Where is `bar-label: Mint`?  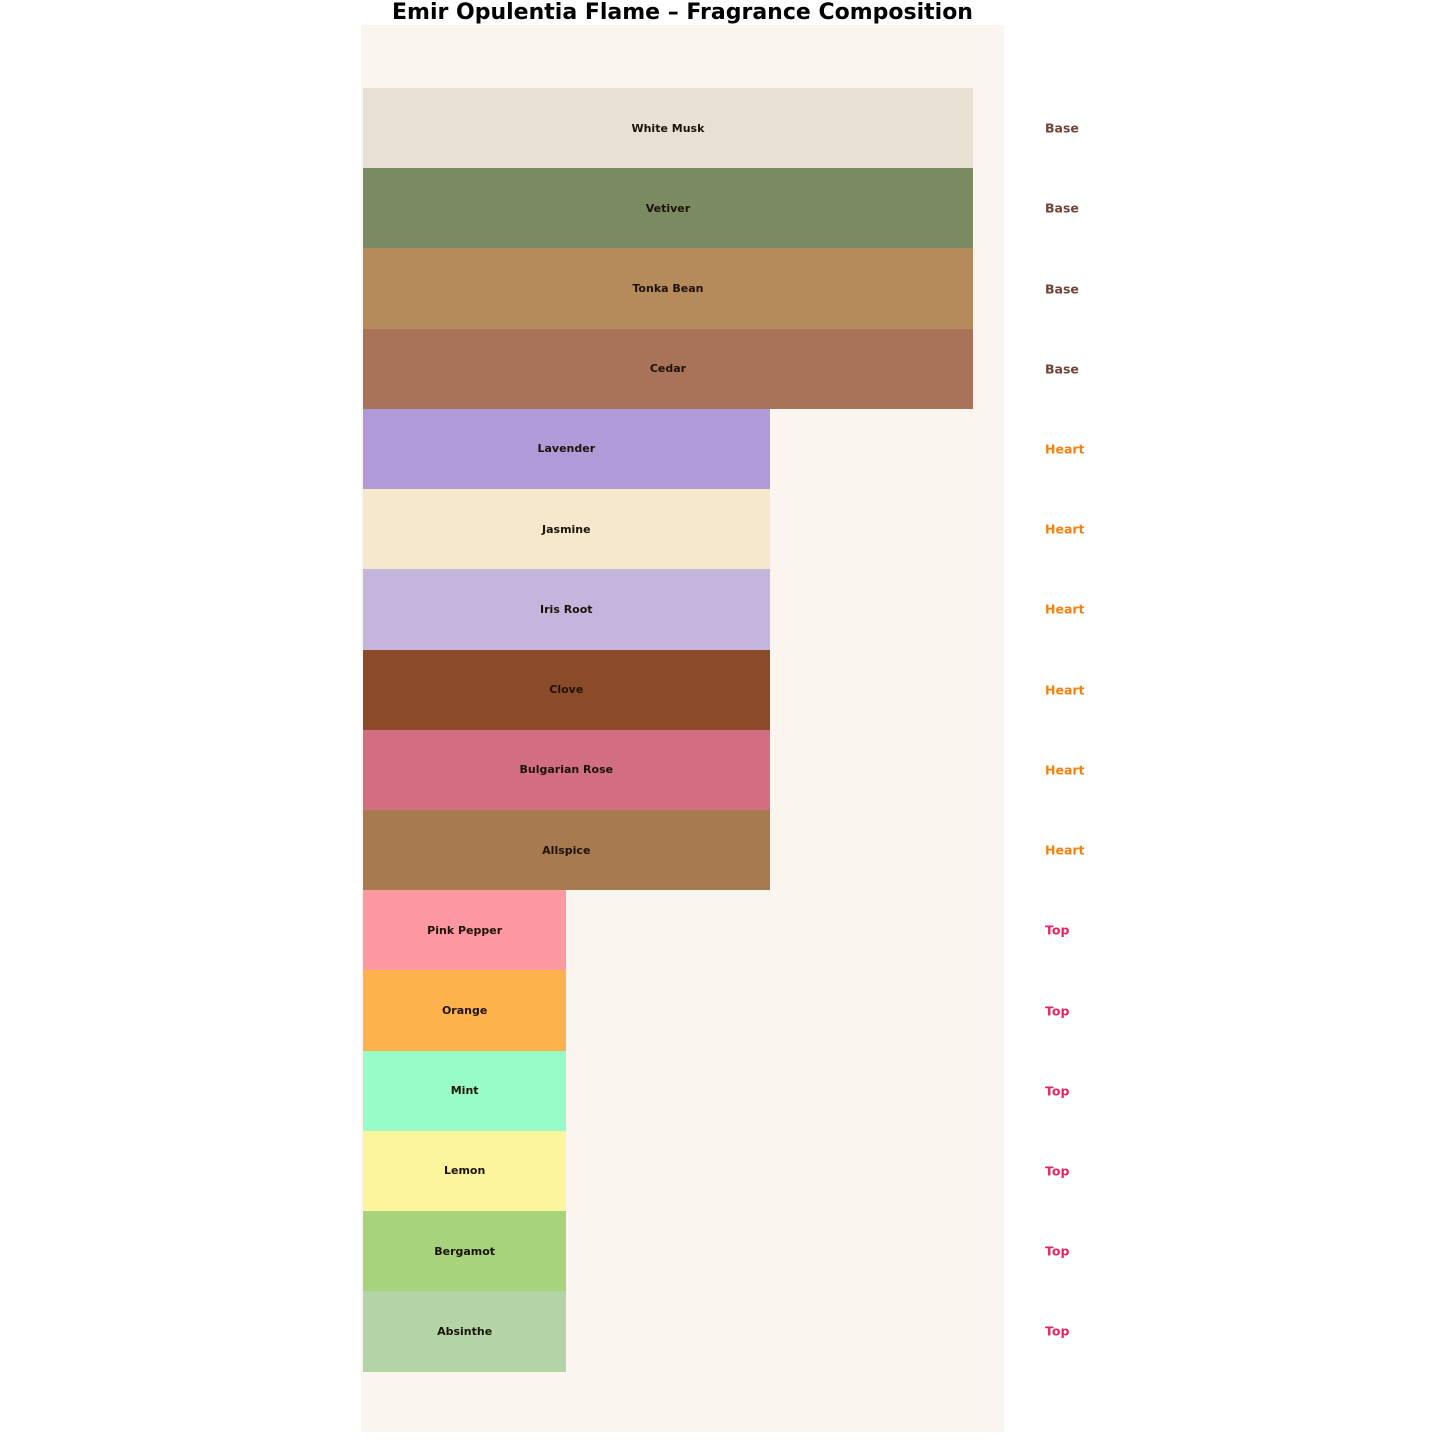
bar-label: Mint is located at coordinates (464, 1091).